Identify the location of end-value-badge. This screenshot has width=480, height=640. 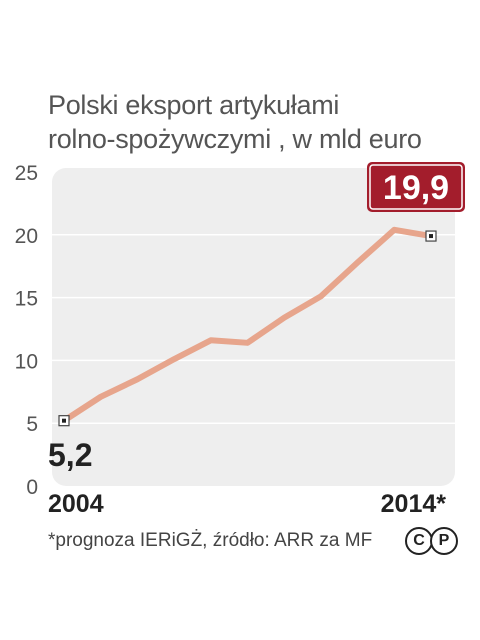
(416, 187).